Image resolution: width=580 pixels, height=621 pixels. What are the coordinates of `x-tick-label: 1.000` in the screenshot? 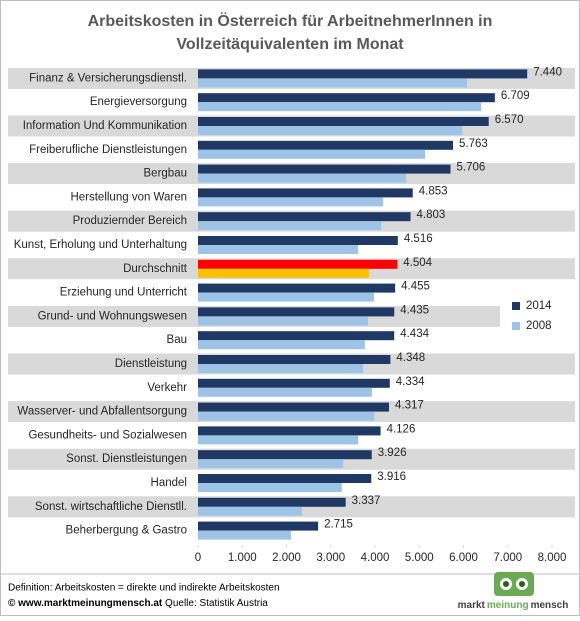 It's located at (242, 558).